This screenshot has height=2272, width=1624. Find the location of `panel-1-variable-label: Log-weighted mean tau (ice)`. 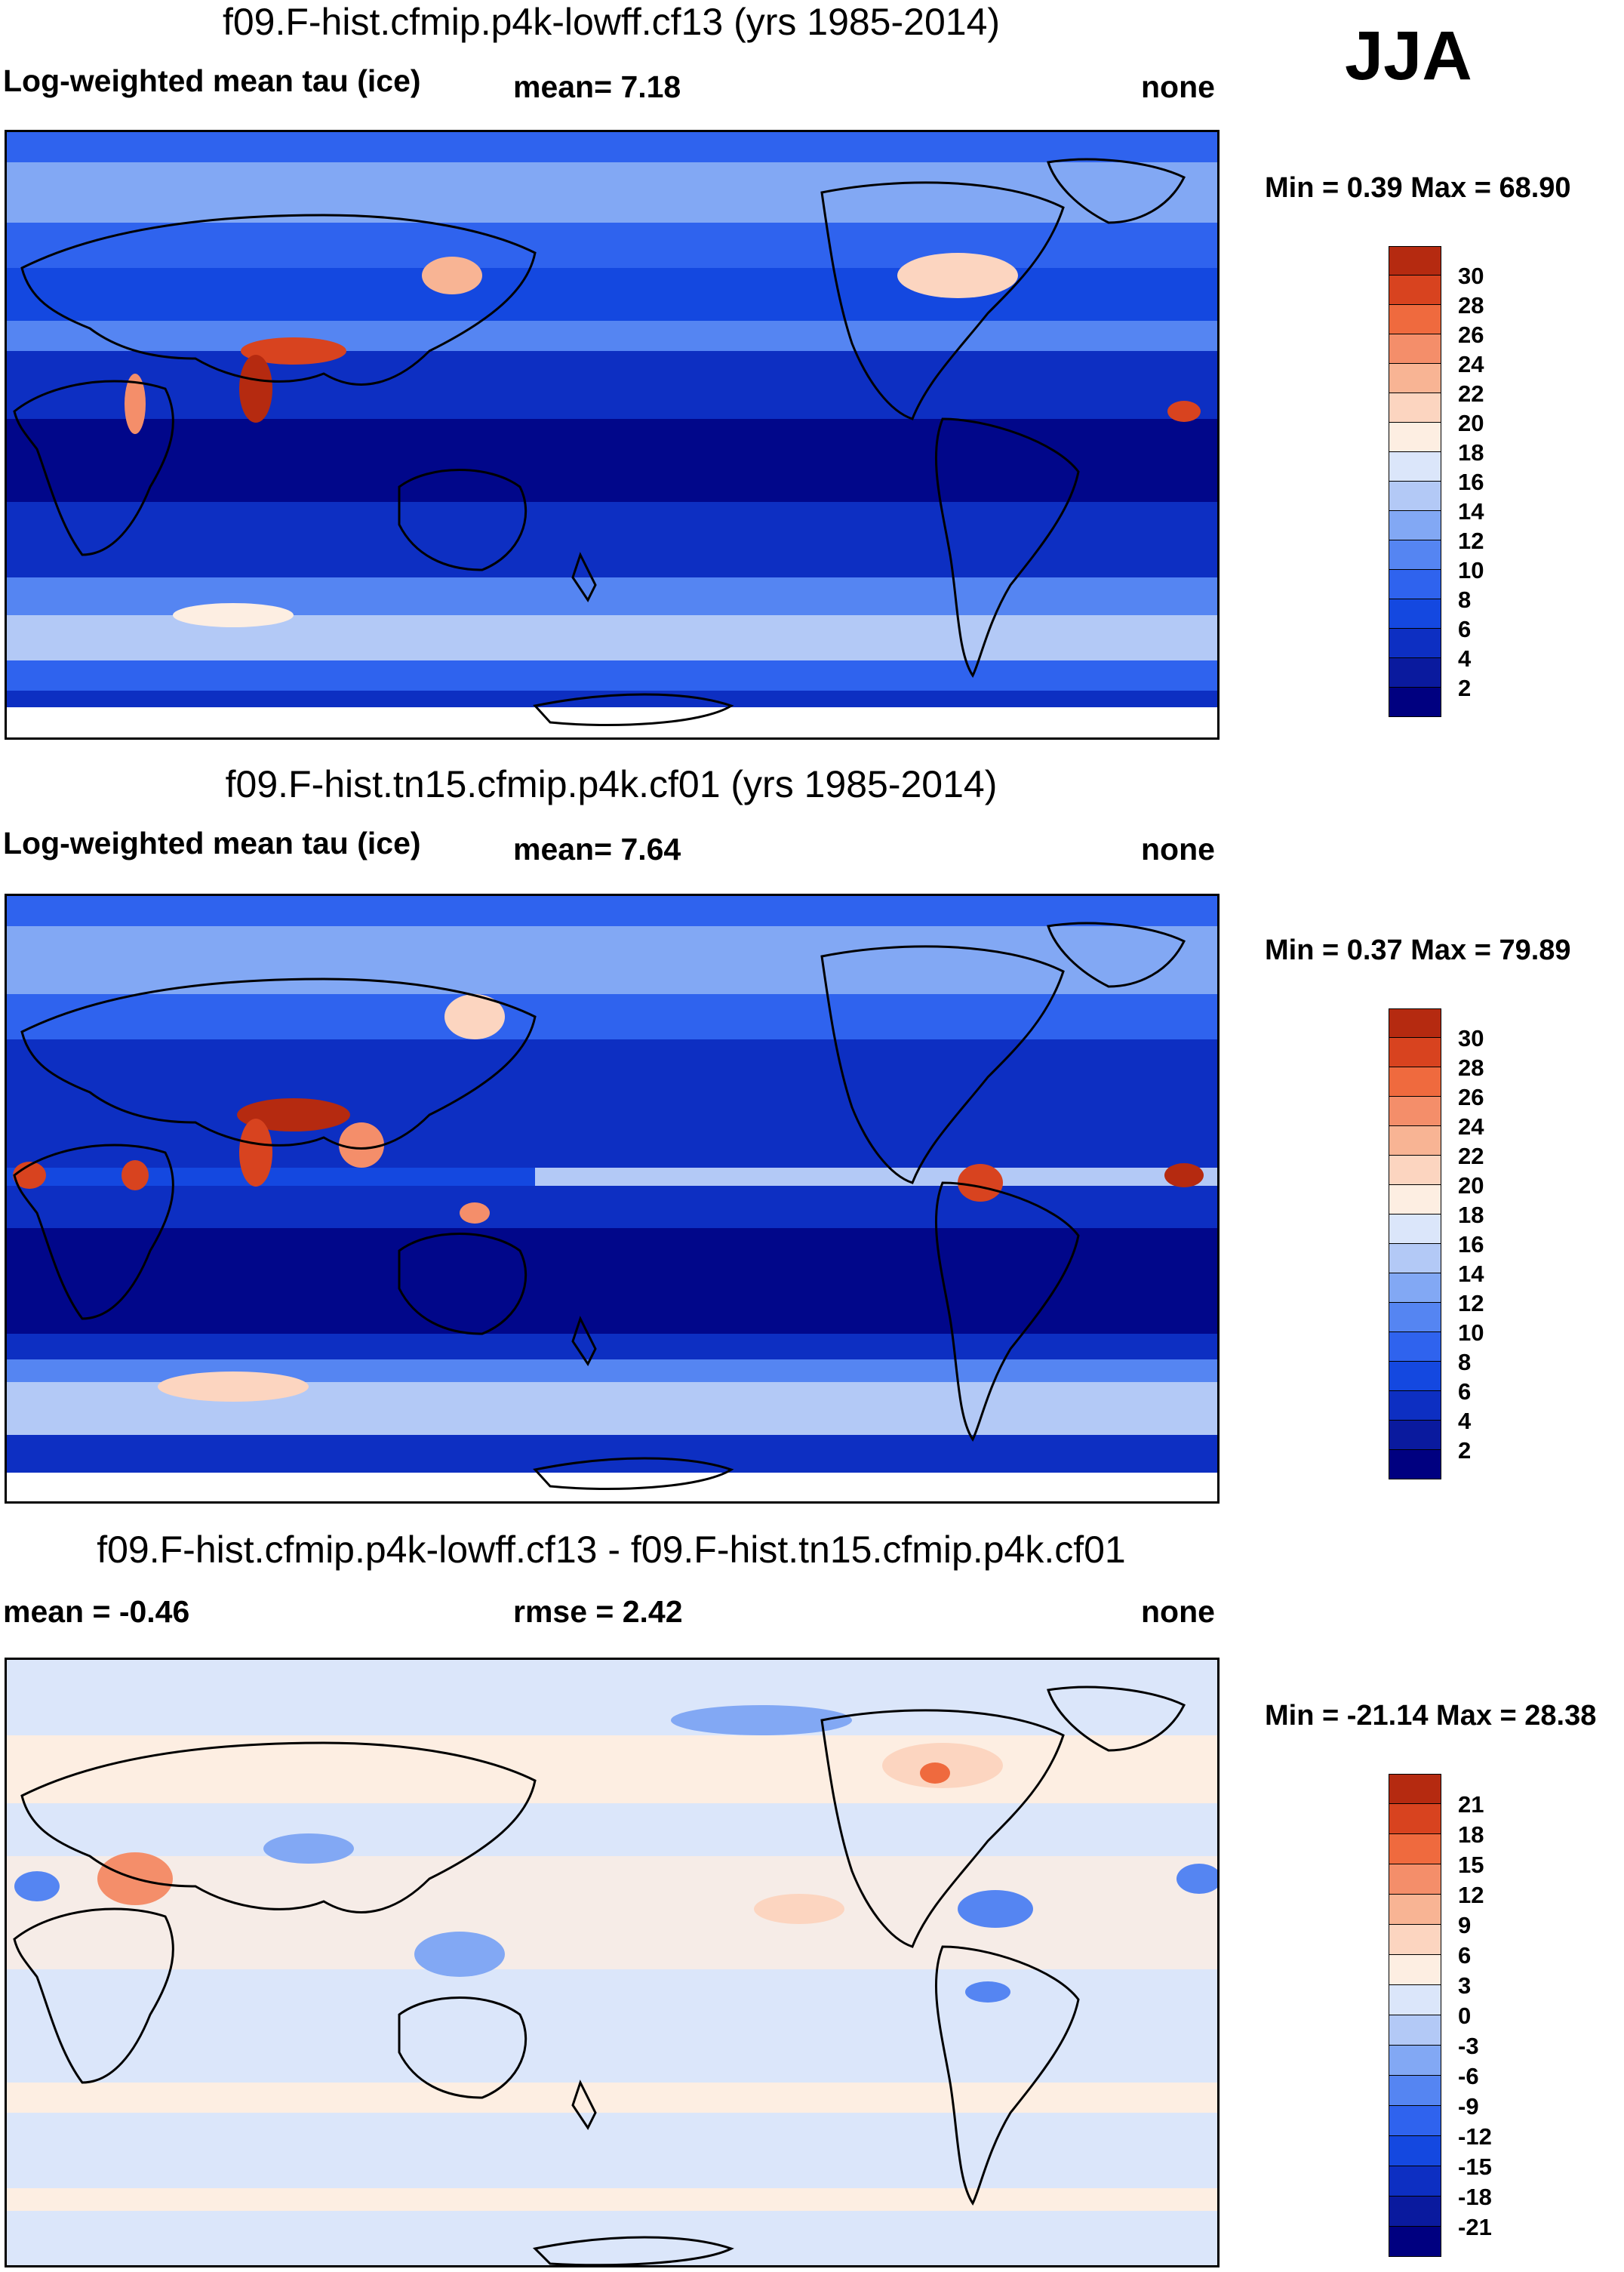

panel-1-variable-label: Log-weighted mean tau (ice) is located at coordinates (212, 80).